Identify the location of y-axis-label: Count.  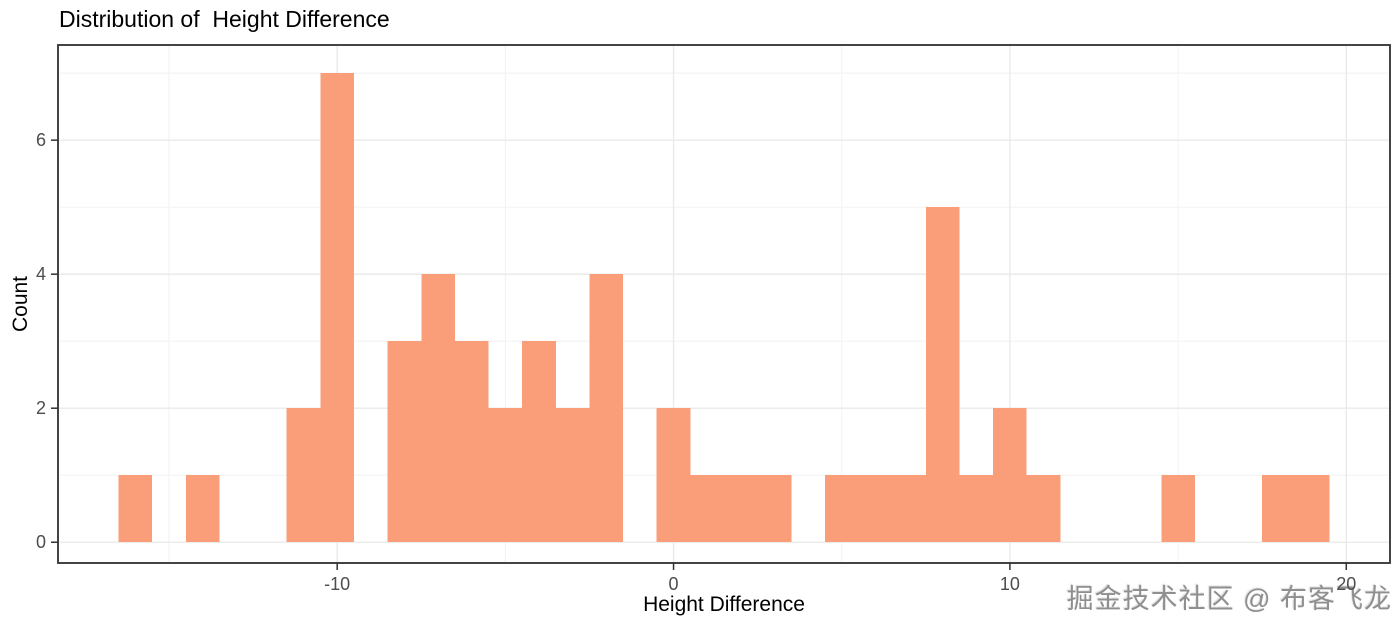
(20, 304).